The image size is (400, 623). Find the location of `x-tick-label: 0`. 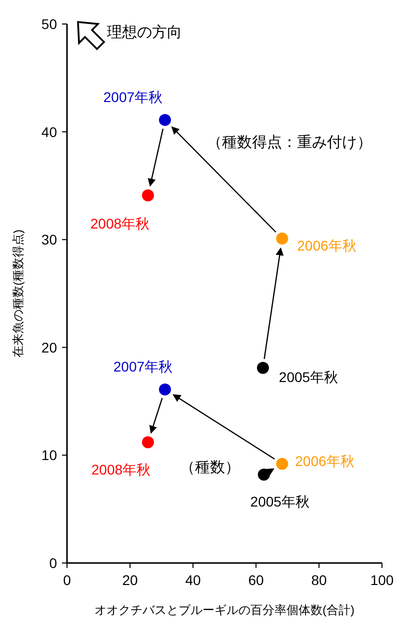

x-tick-label: 0 is located at coordinates (67, 580).